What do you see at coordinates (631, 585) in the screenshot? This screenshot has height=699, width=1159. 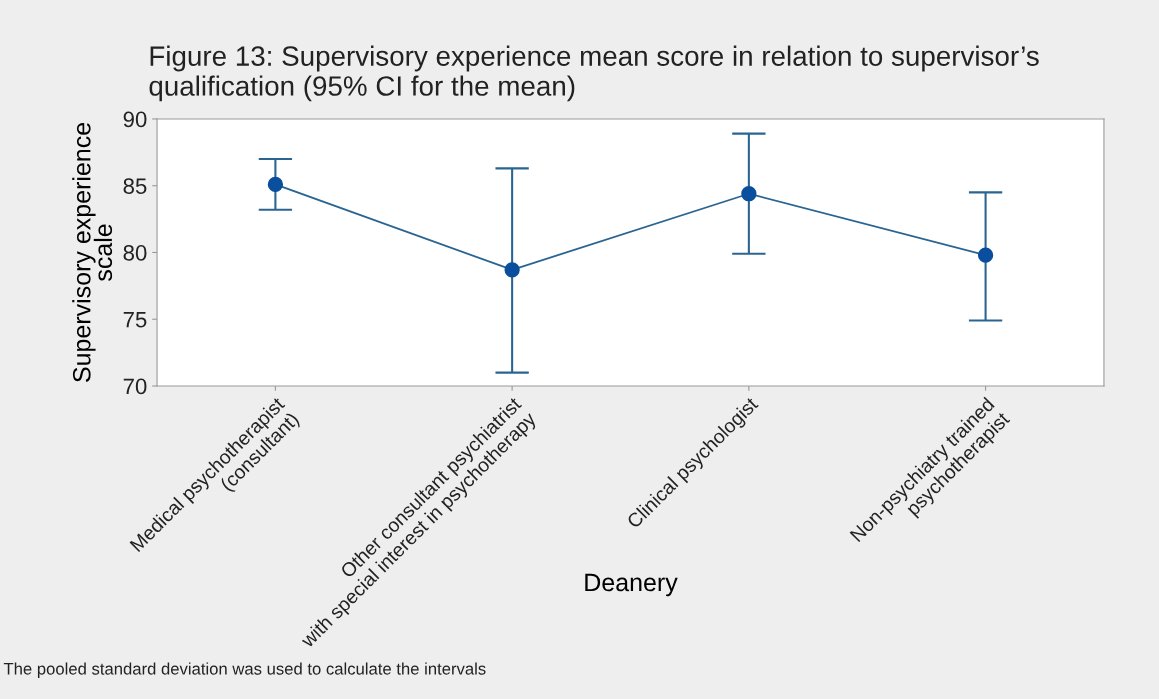 I see `x-axis-title: Deanery` at bounding box center [631, 585].